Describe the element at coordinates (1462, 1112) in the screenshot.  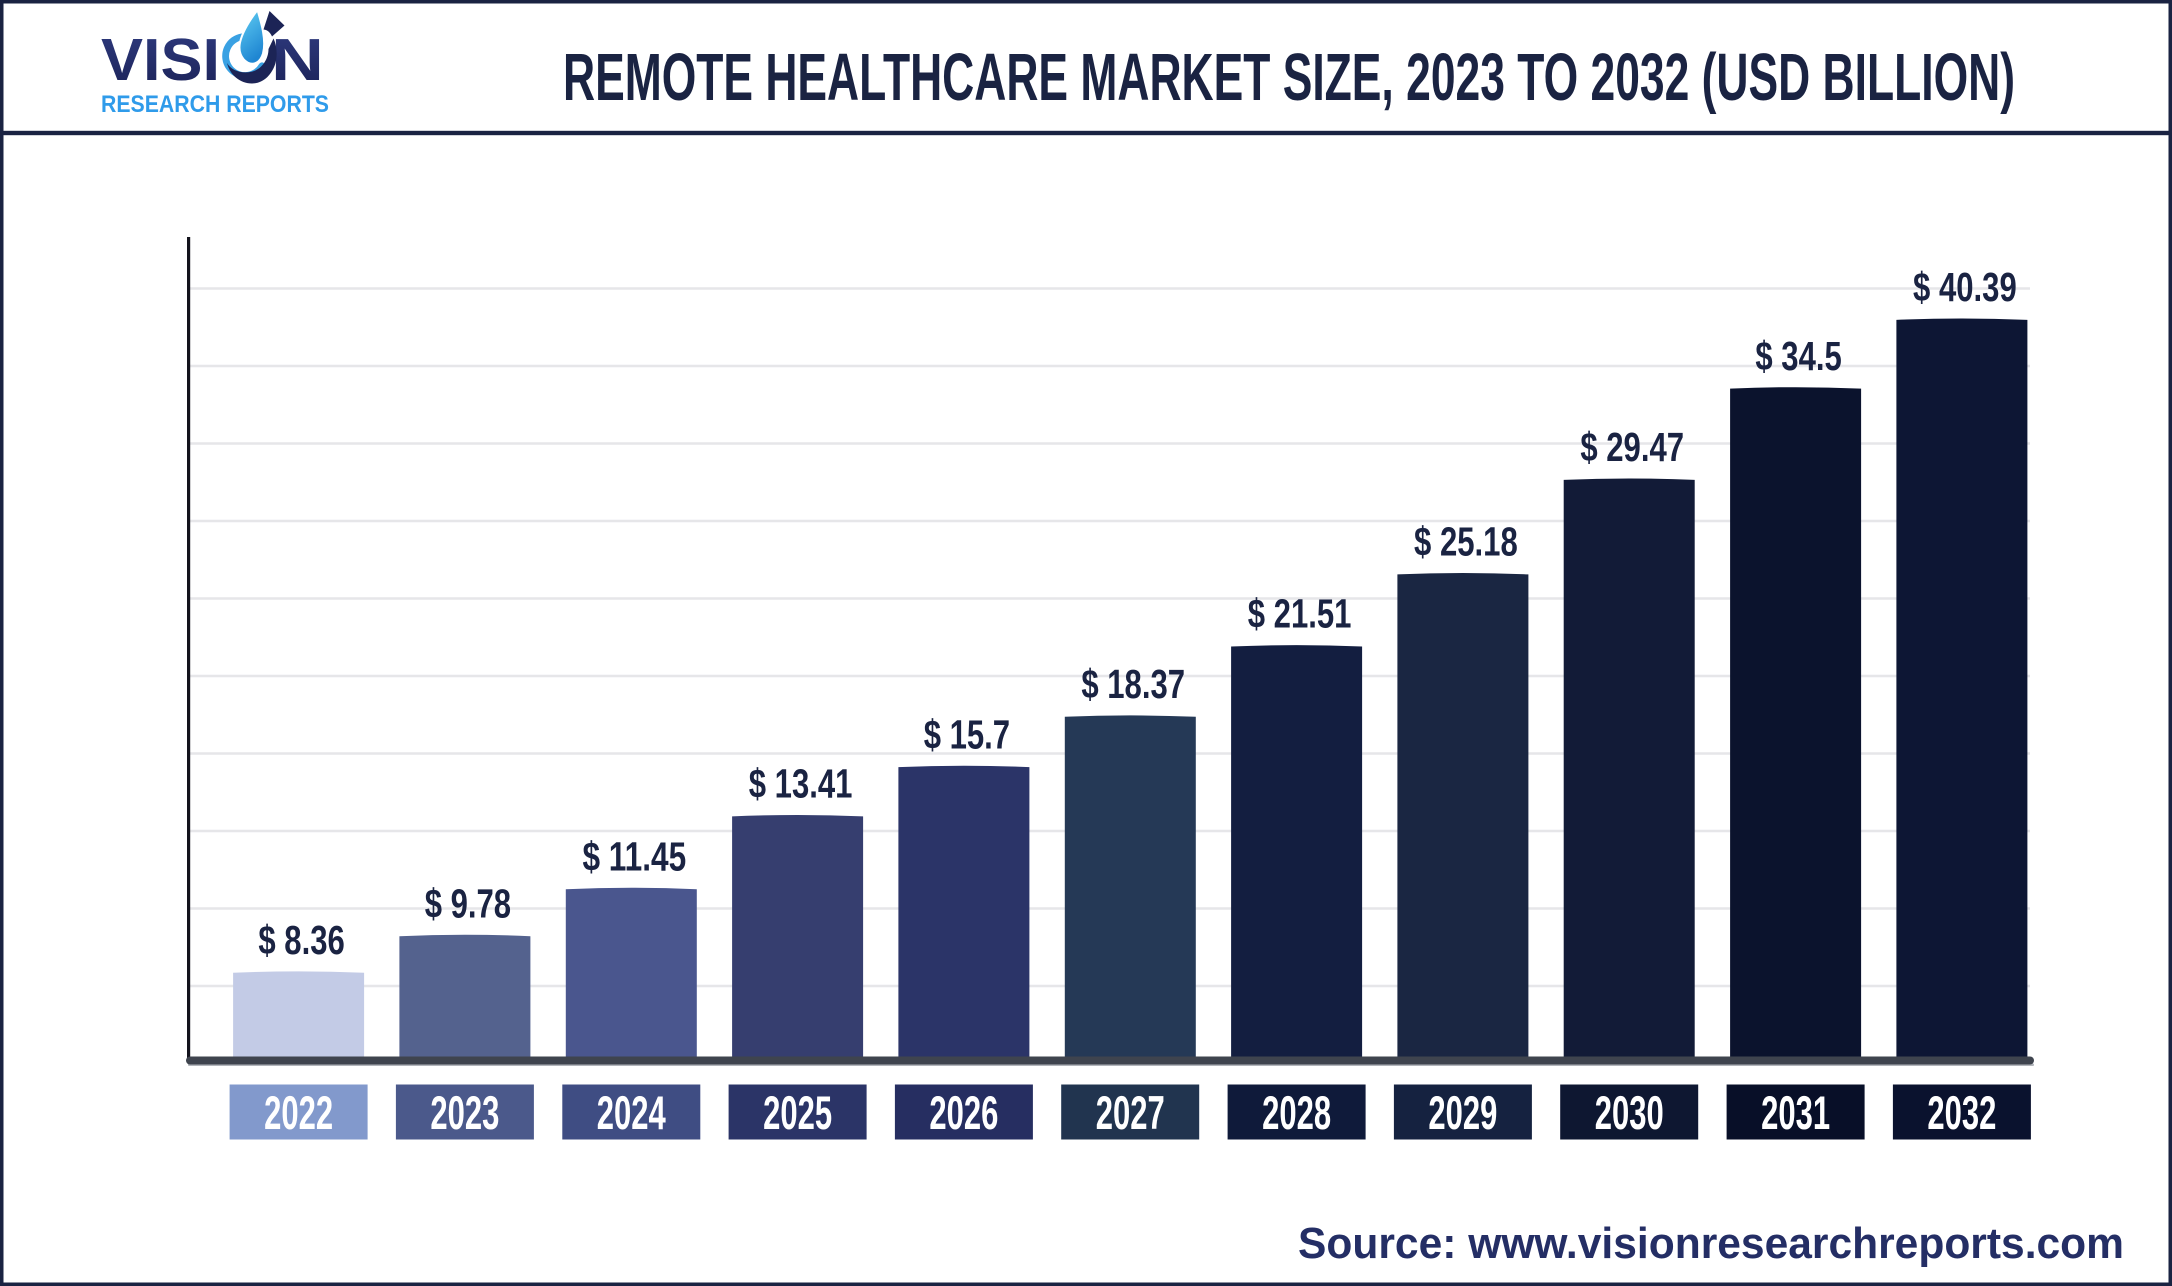
I see `svg-text: 2029` at that location.